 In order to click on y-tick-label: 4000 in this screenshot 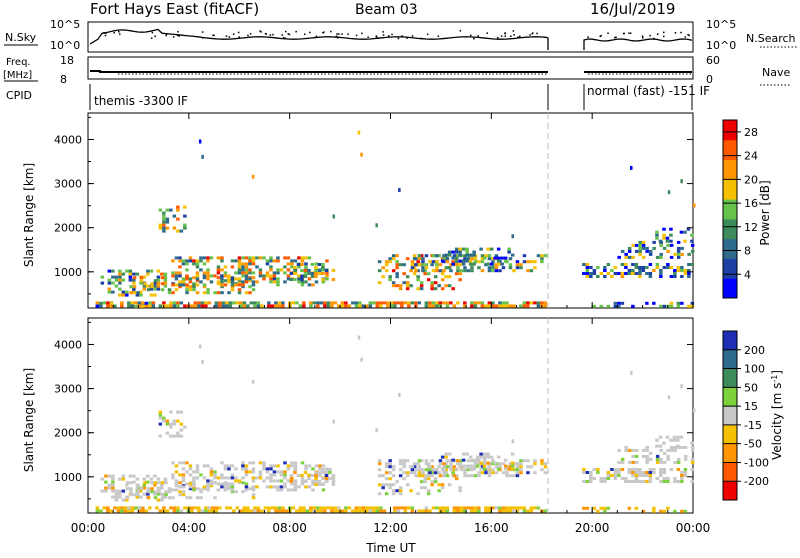, I will do `click(68, 344)`.